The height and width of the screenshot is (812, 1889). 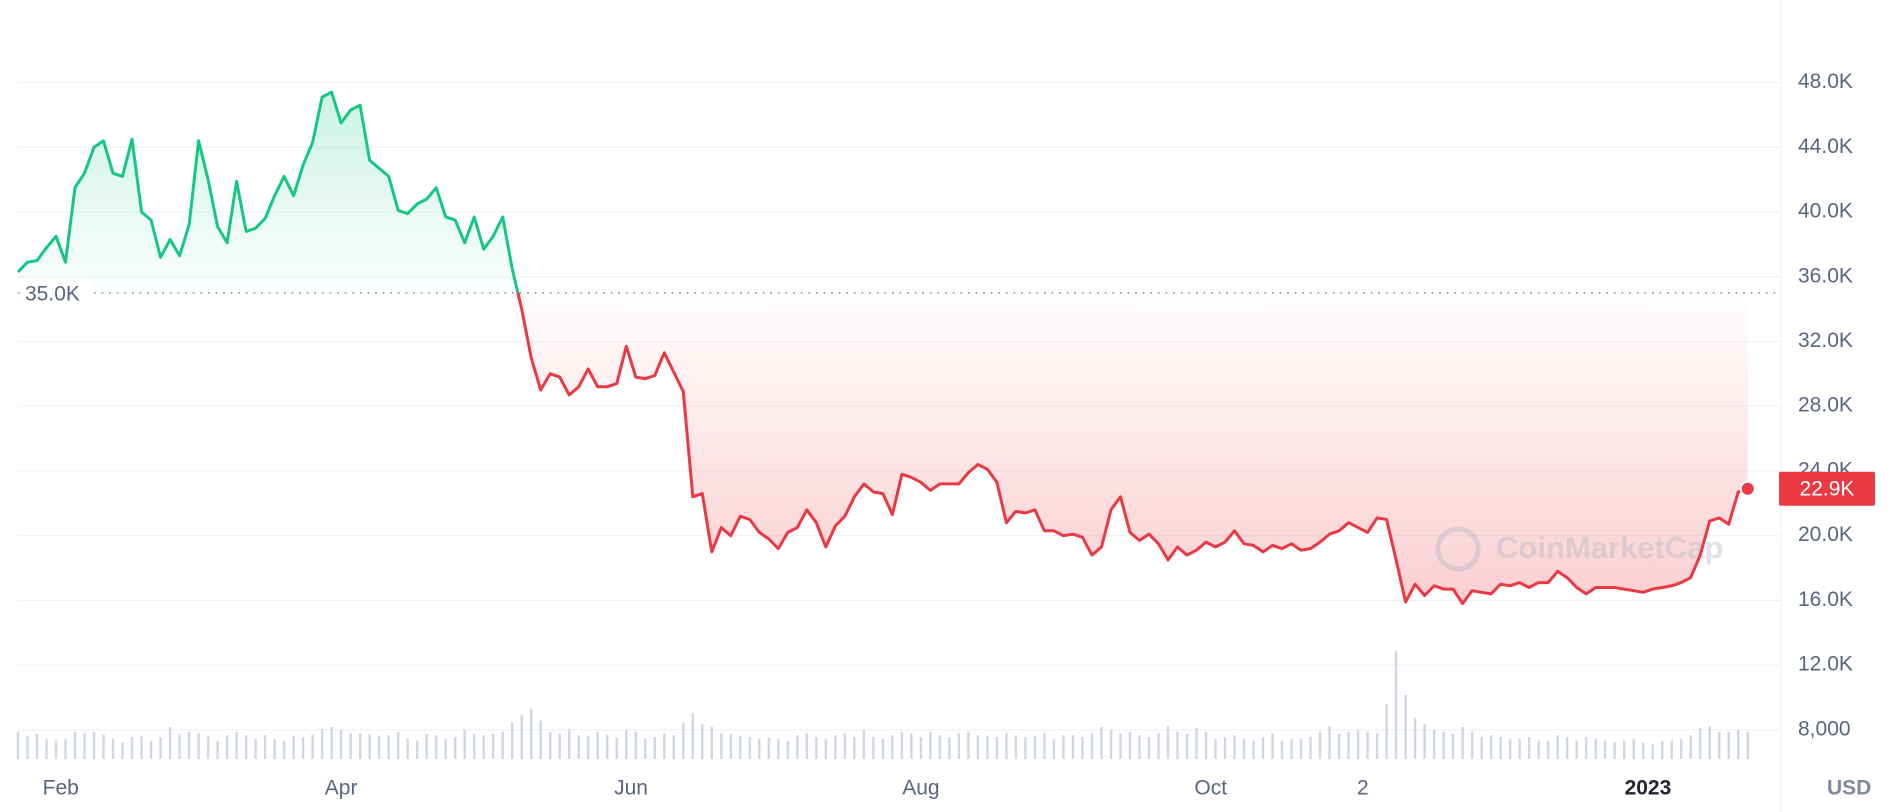 What do you see at coordinates (1609, 547) in the screenshot?
I see `watermark-text: CoinMarketCap` at bounding box center [1609, 547].